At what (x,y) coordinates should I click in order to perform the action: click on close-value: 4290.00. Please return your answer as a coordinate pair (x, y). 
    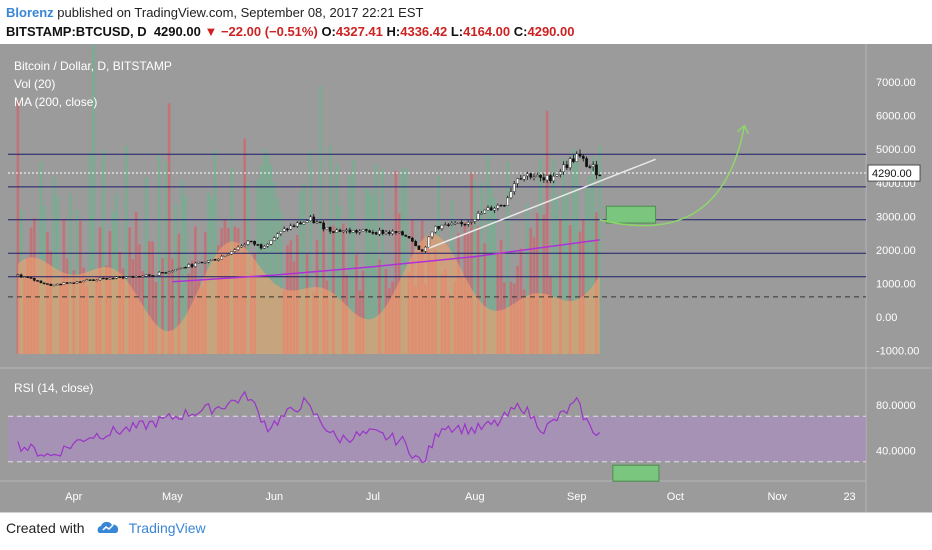
    Looking at the image, I should click on (551, 31).